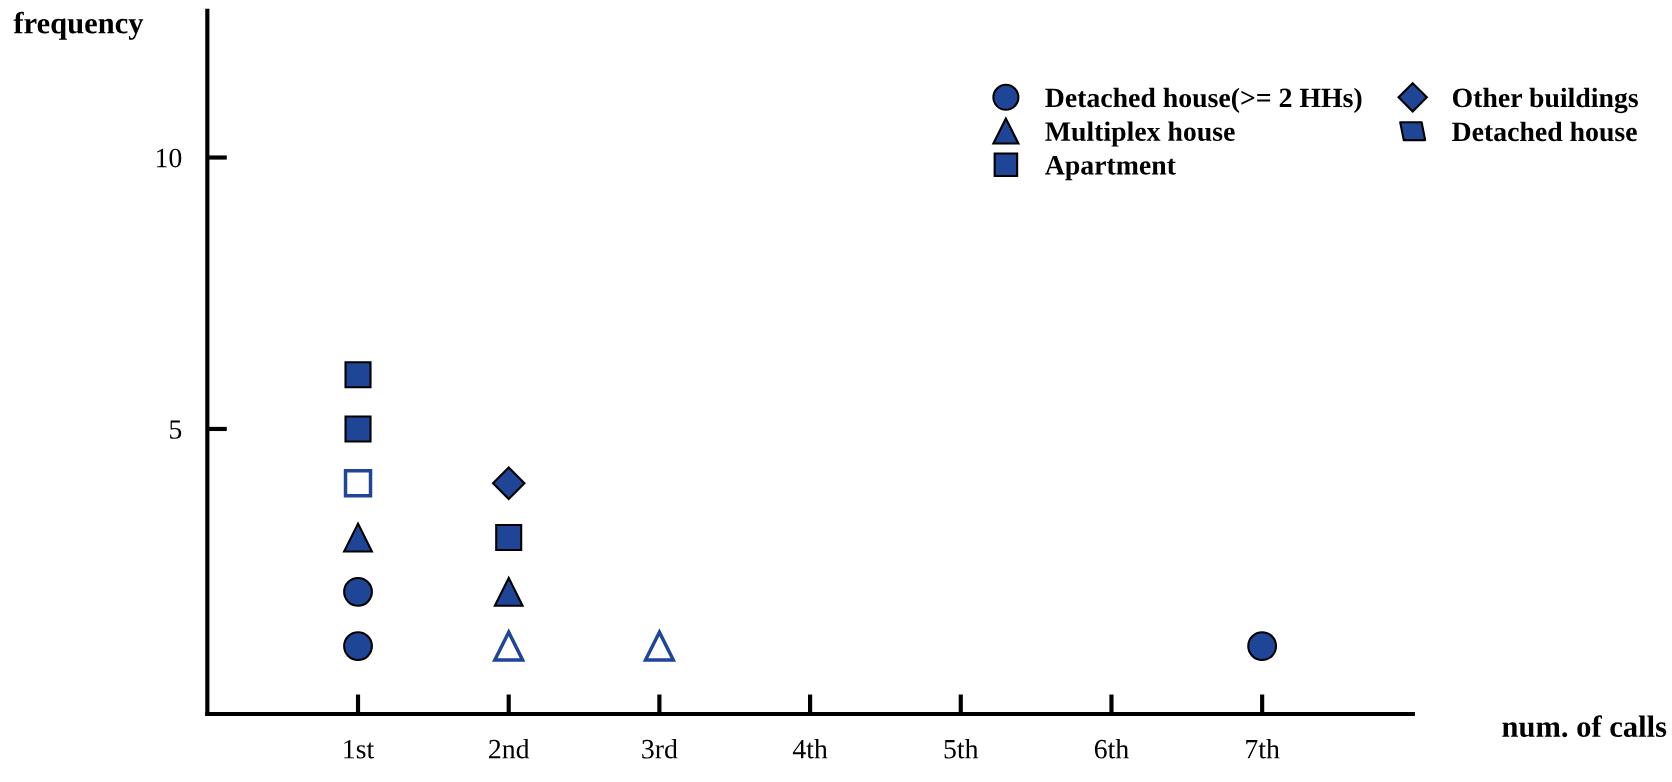 The width and height of the screenshot is (1672, 782). Describe the element at coordinates (1203, 100) in the screenshot. I see `legend-label: Detached house(>= 2 HHs)` at that location.